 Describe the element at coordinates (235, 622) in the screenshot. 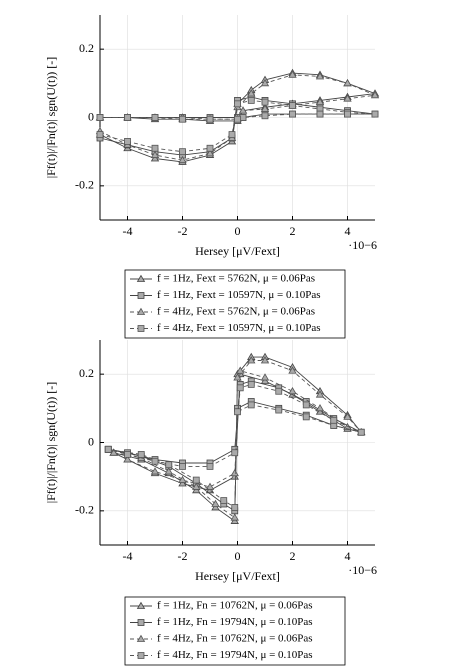

I see `legend-label: f = 1Hz, Fn = 19794N, μ = 0.10Pas` at that location.